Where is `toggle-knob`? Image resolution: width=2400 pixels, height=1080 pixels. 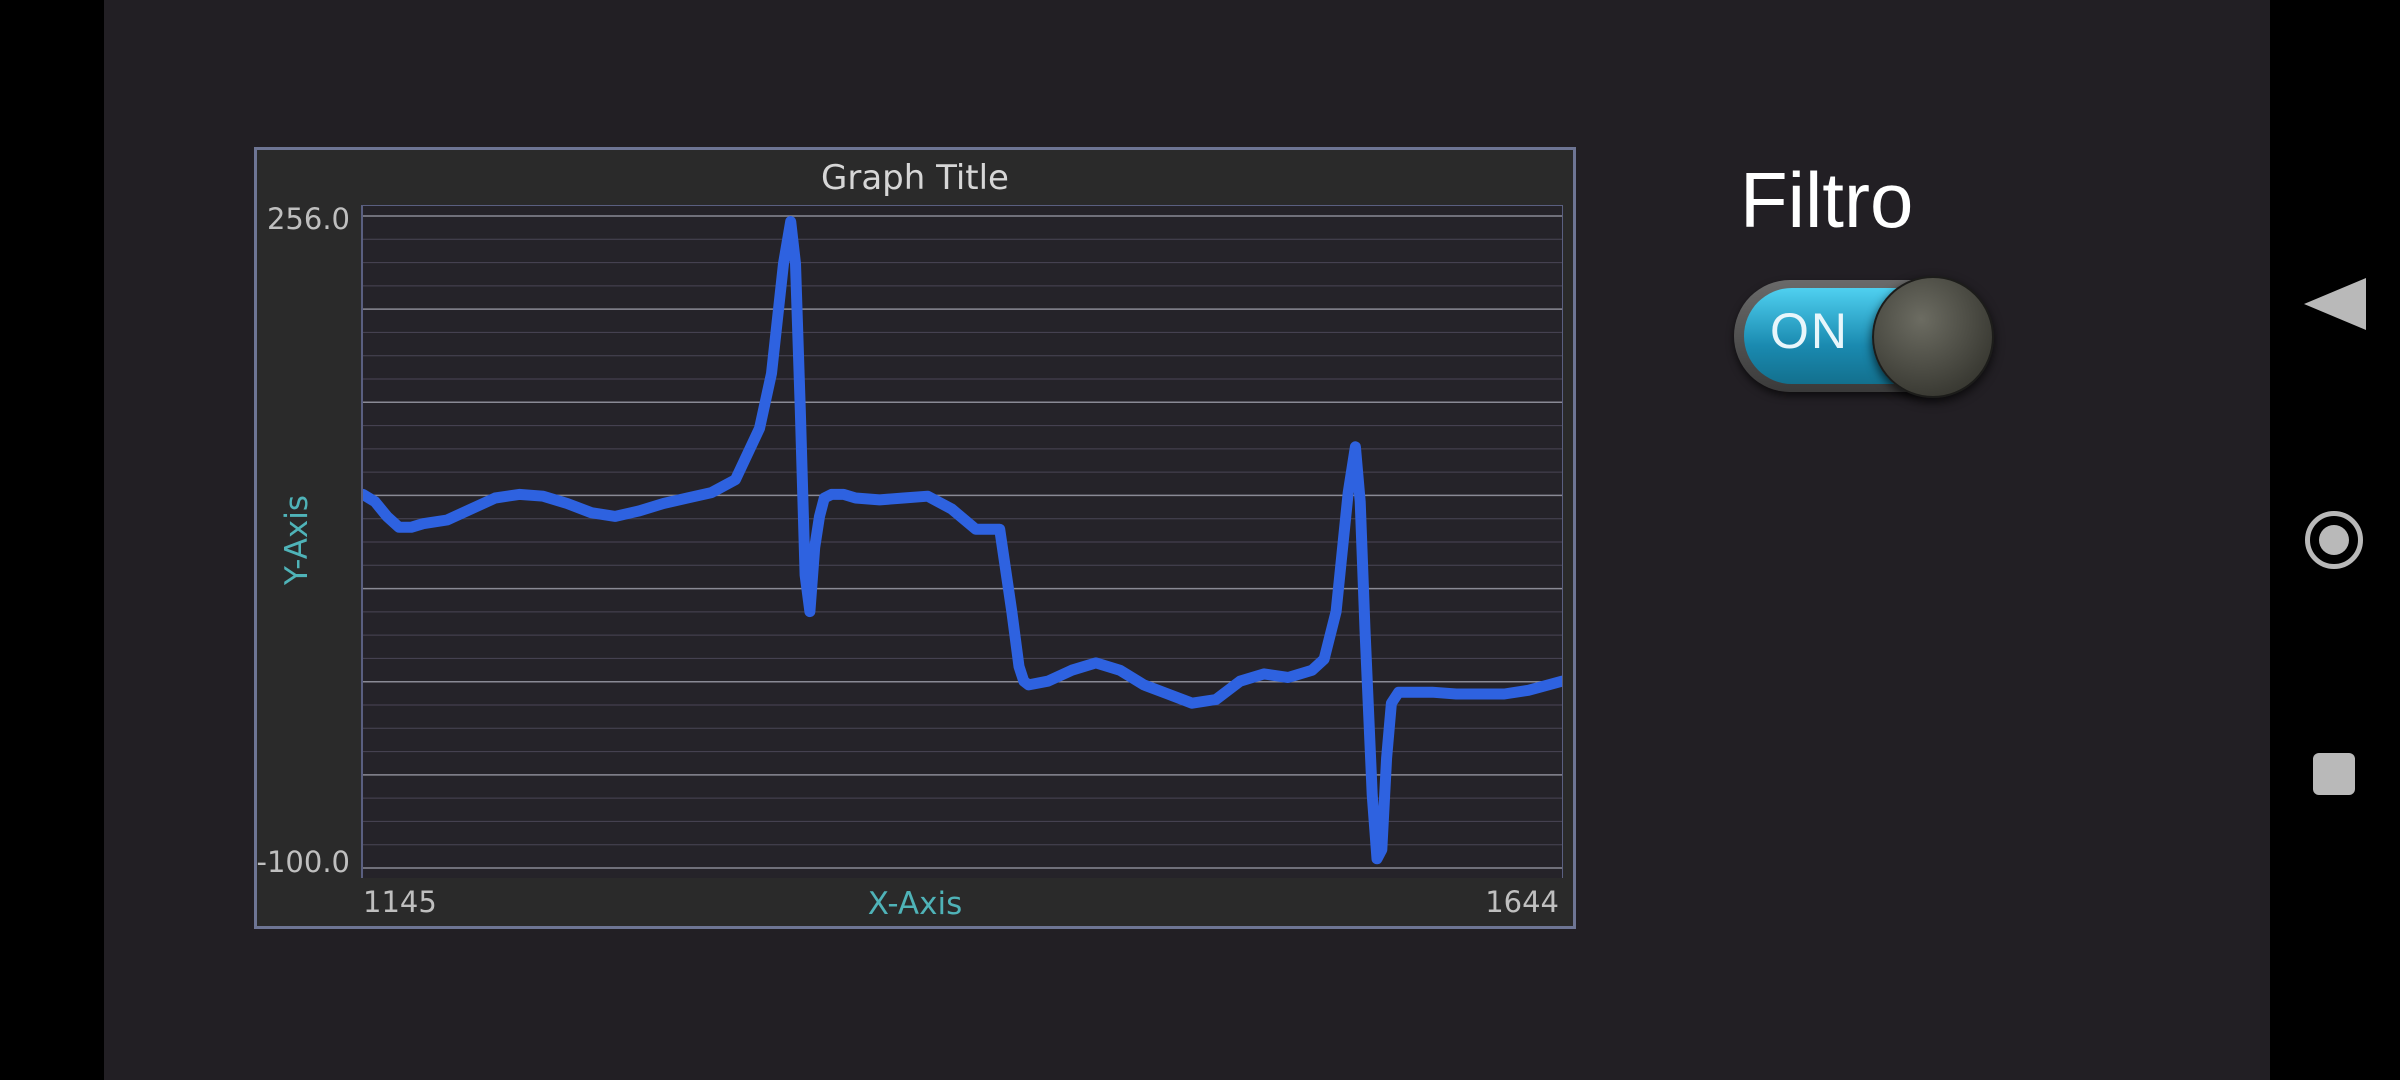 toggle-knob is located at coordinates (1933, 337).